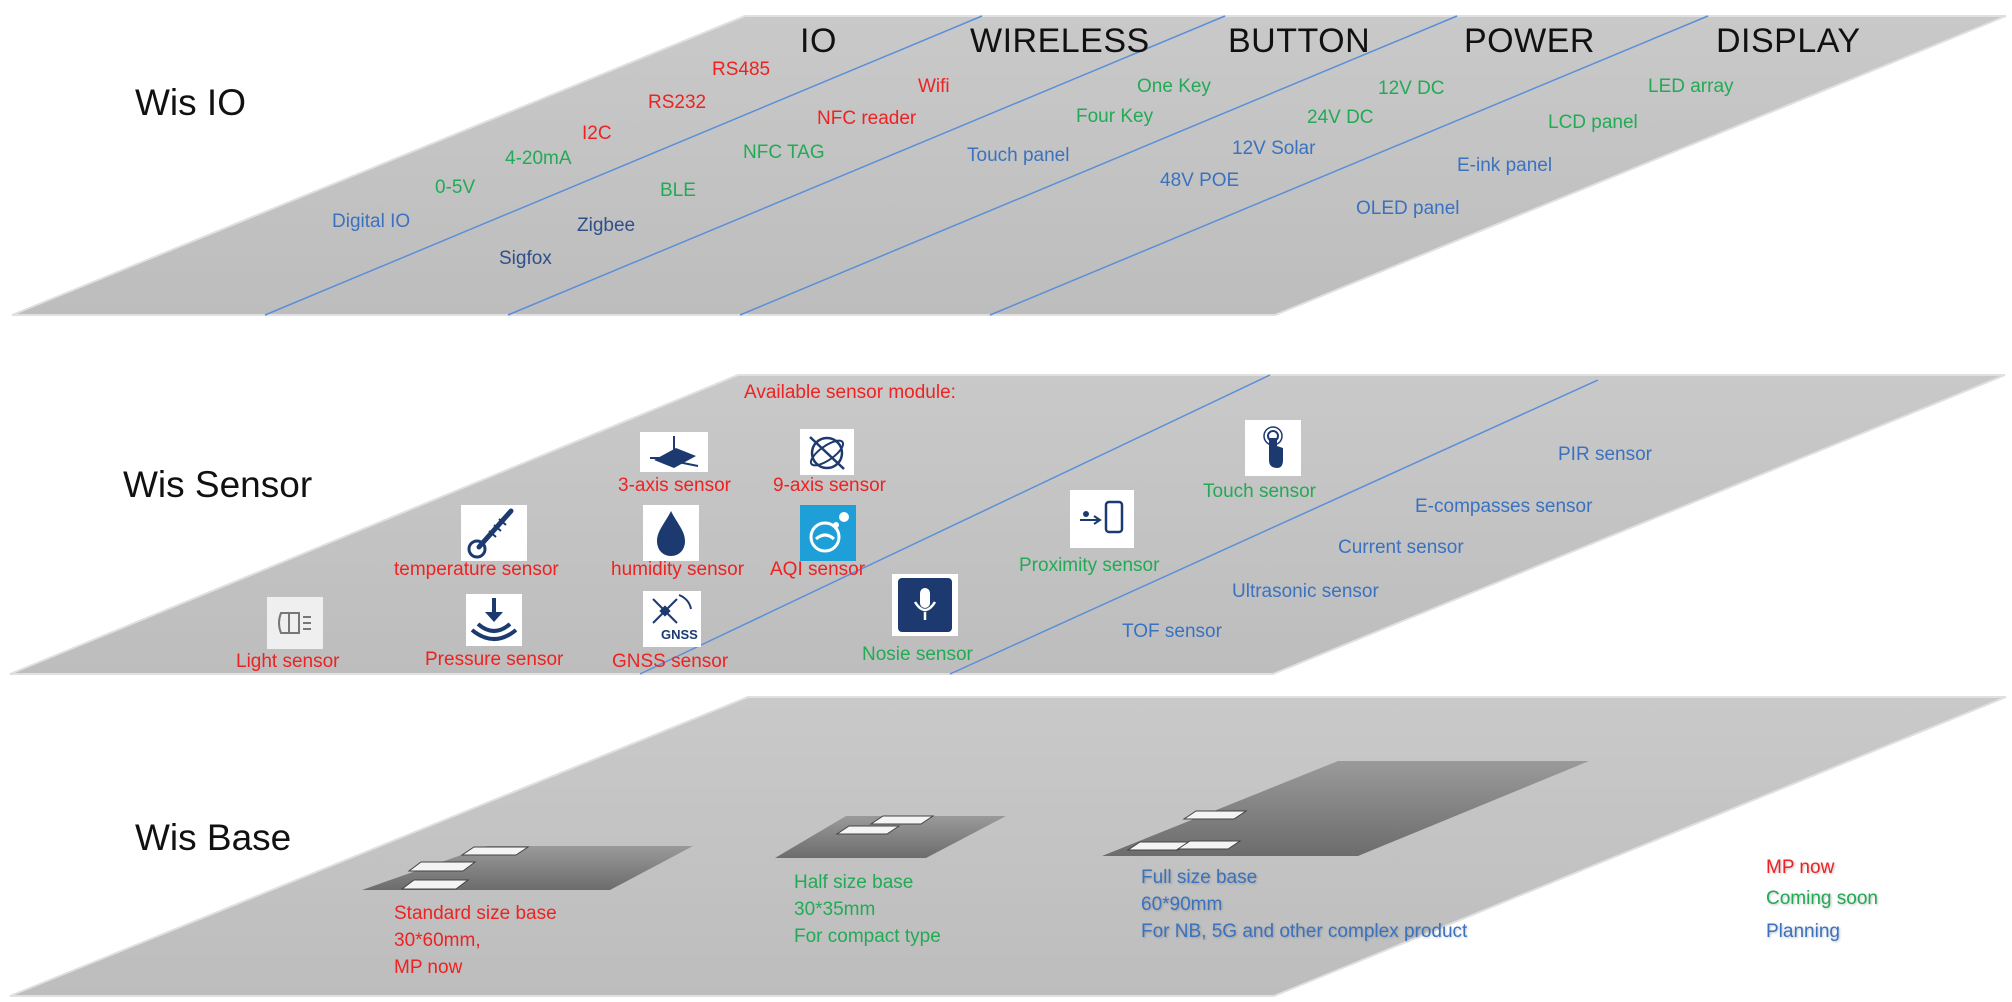  Describe the element at coordinates (674, 485) in the screenshot. I see `sensor-label-3-axis: 3-axis sensor` at that location.